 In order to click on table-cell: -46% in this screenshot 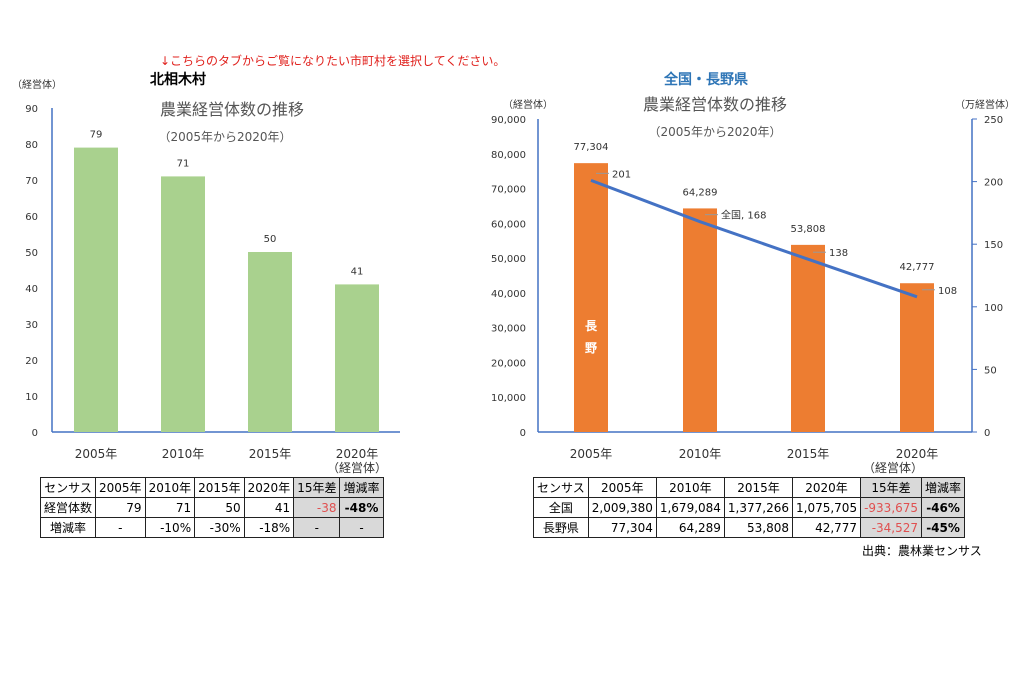, I will do `click(943, 507)`.